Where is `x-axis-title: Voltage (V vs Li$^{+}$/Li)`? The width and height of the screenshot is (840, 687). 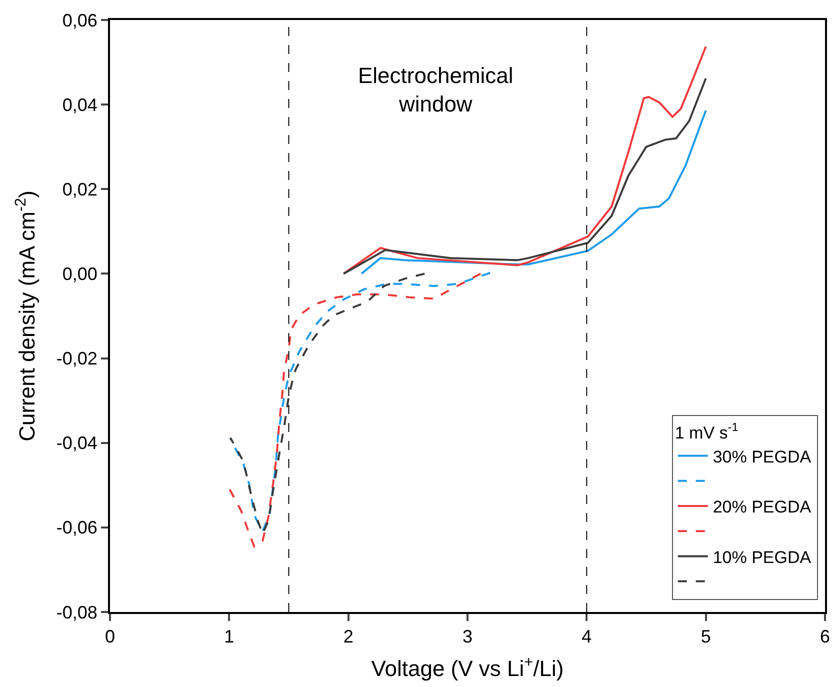
x-axis-title: Voltage (V vs Li$^{+}$/Li) is located at coordinates (467, 667).